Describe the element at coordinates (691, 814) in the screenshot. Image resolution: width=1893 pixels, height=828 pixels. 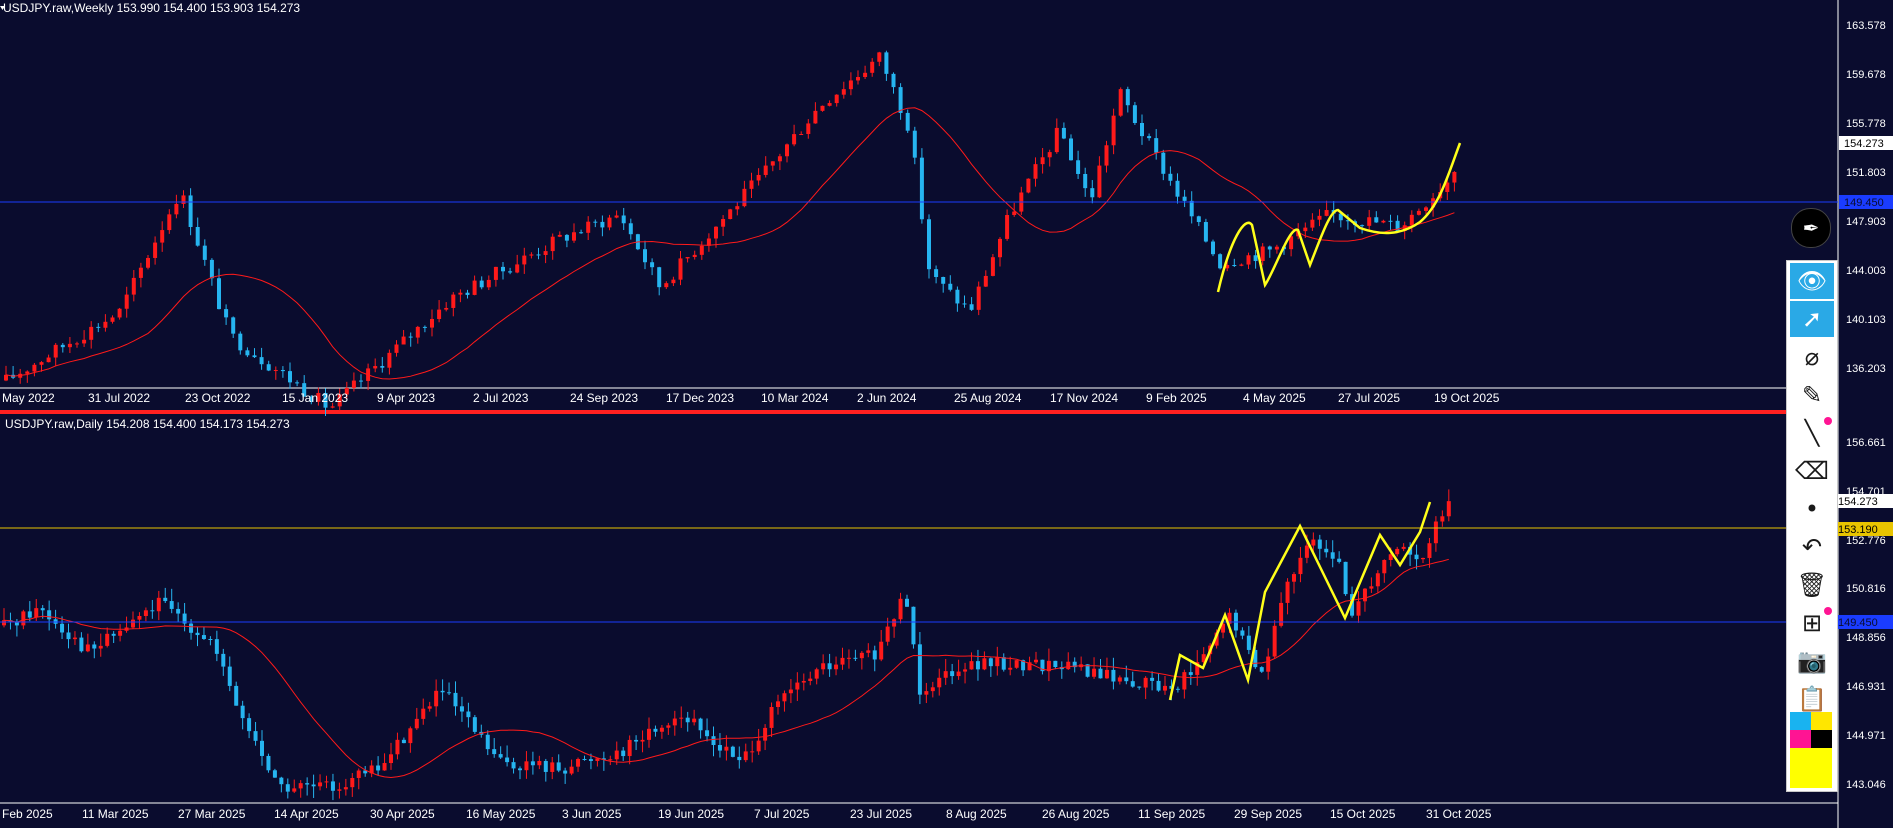
I see `daily-date-label: 19 Jun 2025` at that location.